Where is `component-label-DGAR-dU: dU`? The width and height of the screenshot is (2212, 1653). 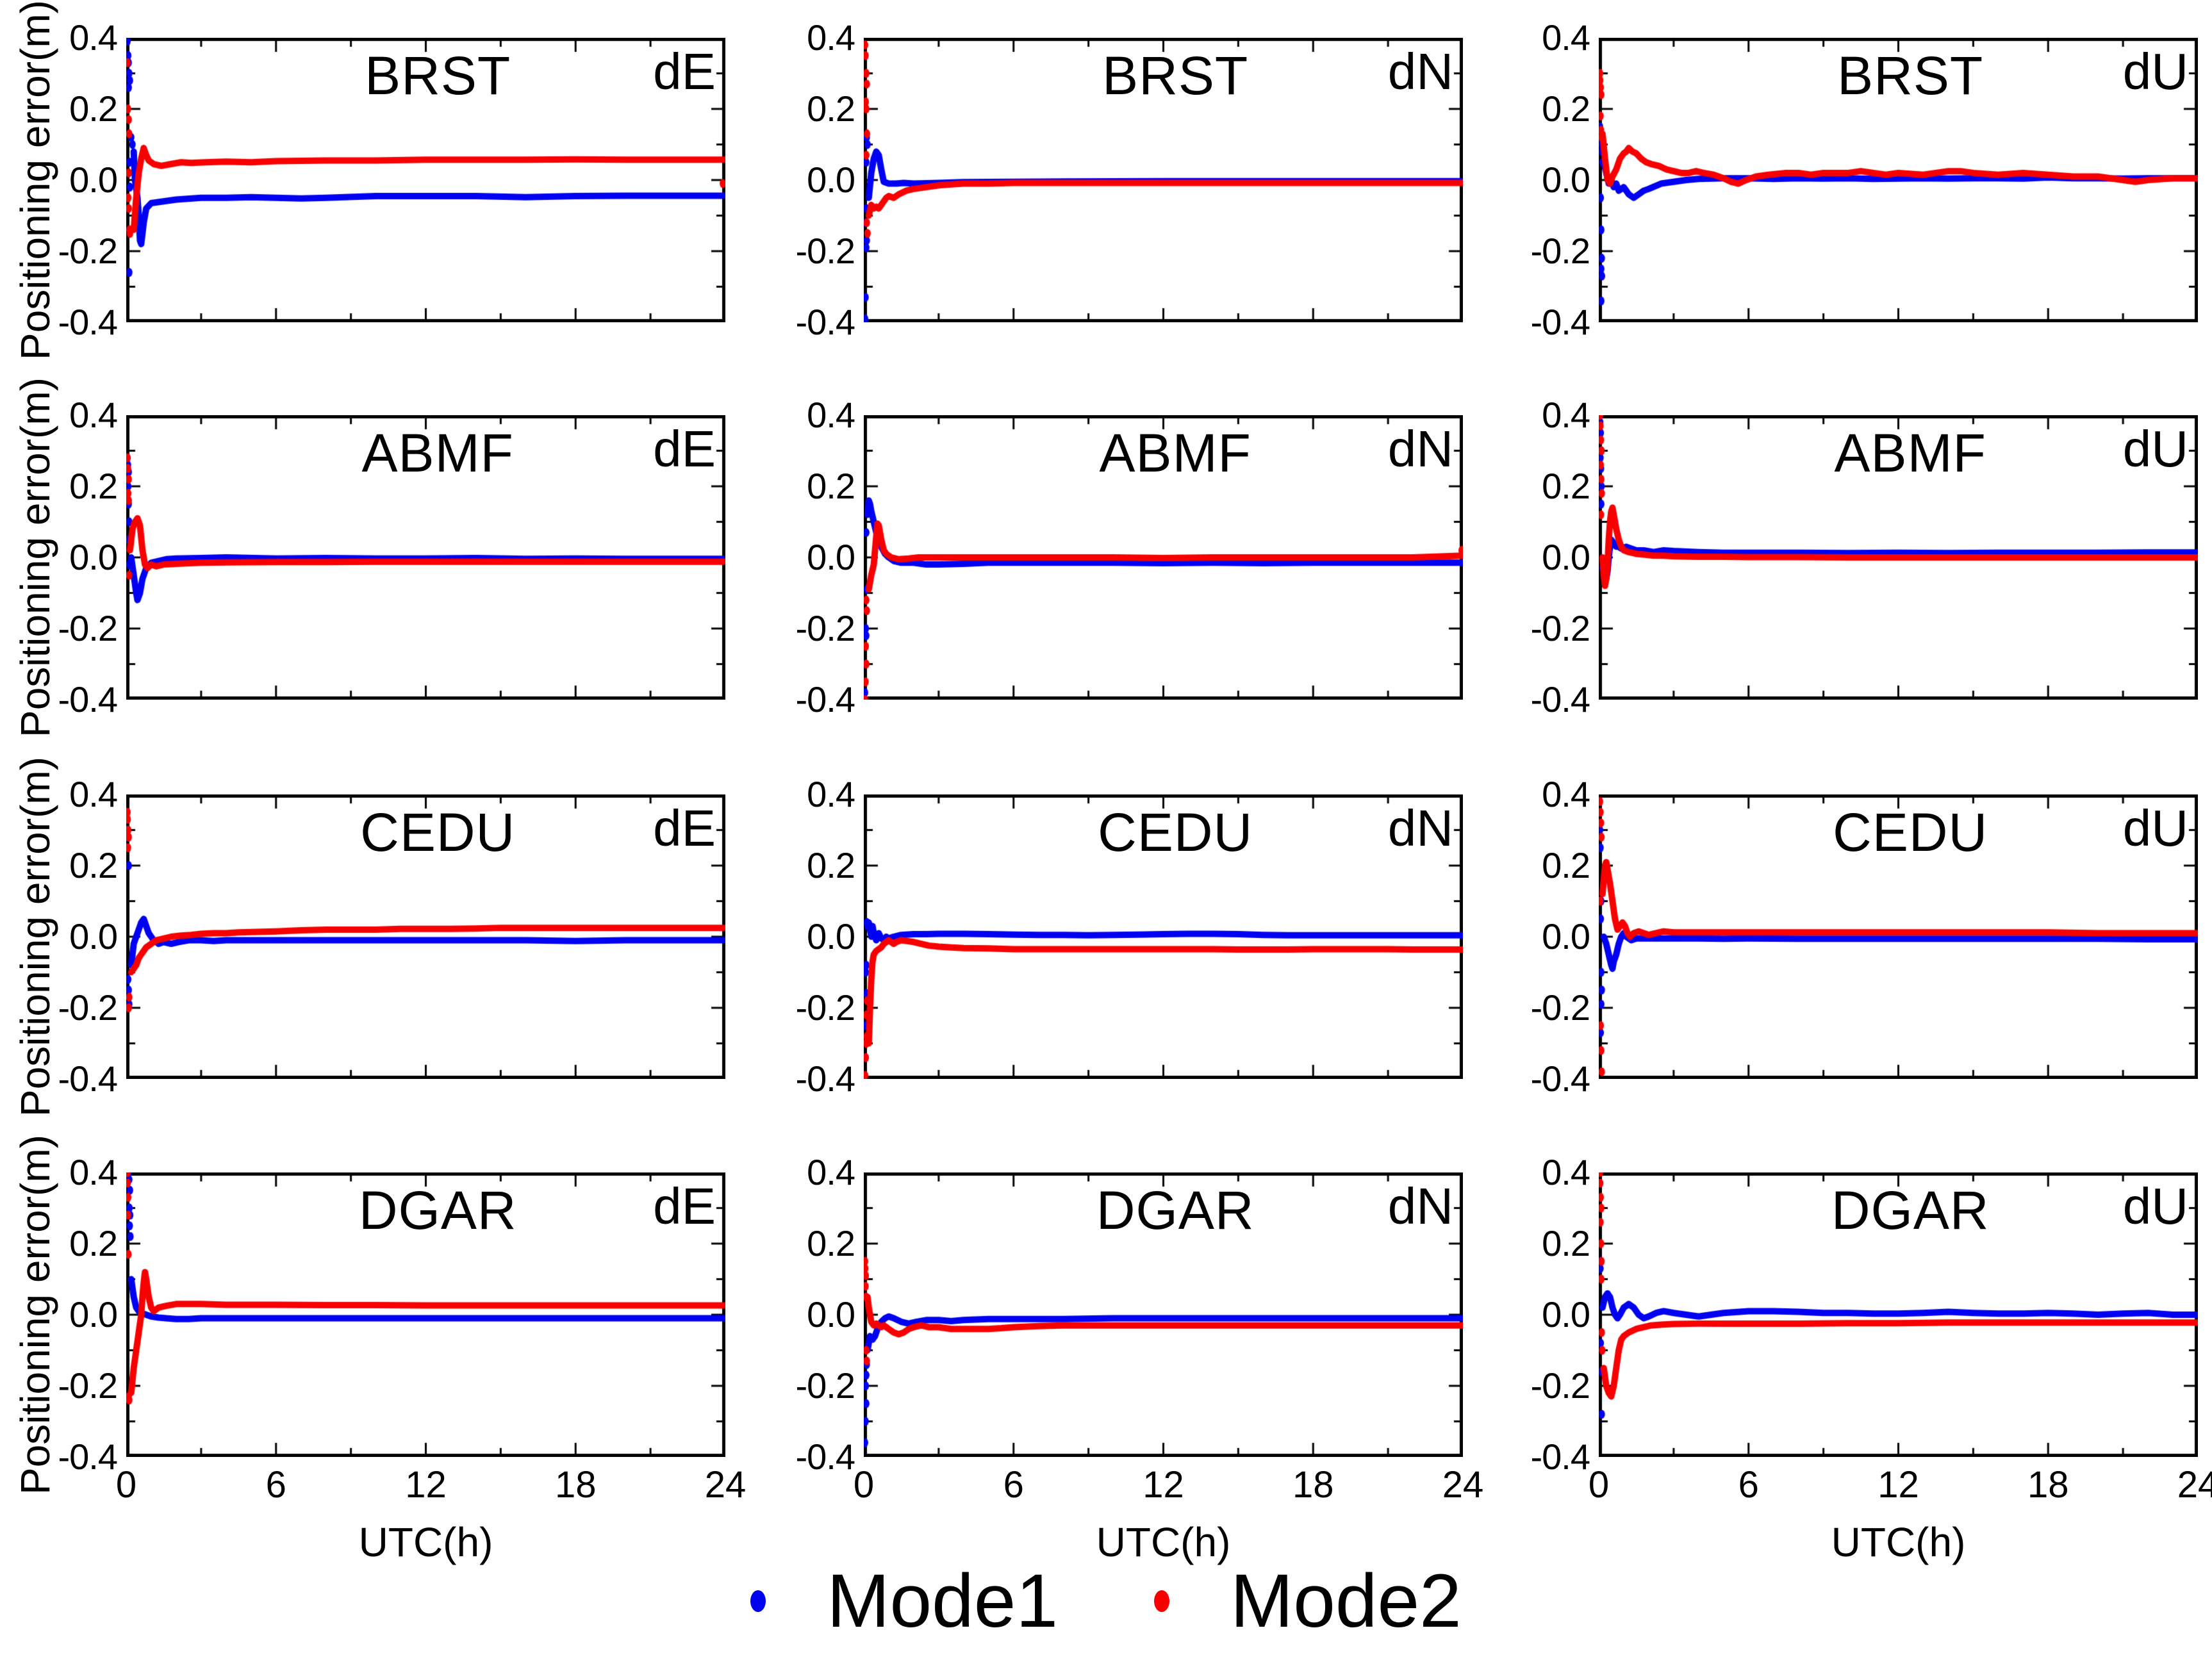 component-label-DGAR-dU: dU is located at coordinates (2155, 1206).